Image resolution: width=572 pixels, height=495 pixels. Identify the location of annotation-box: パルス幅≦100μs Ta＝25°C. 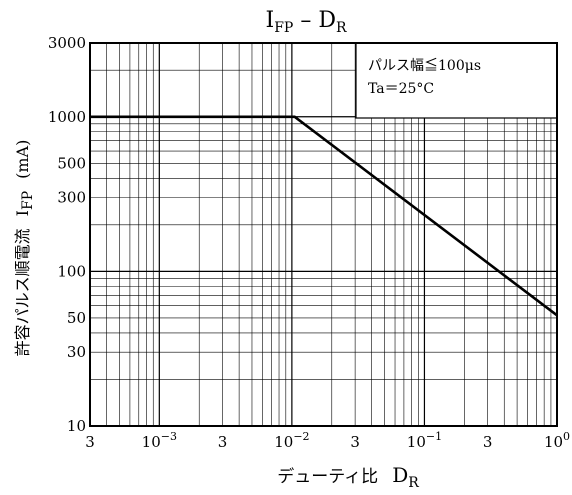
(456, 80).